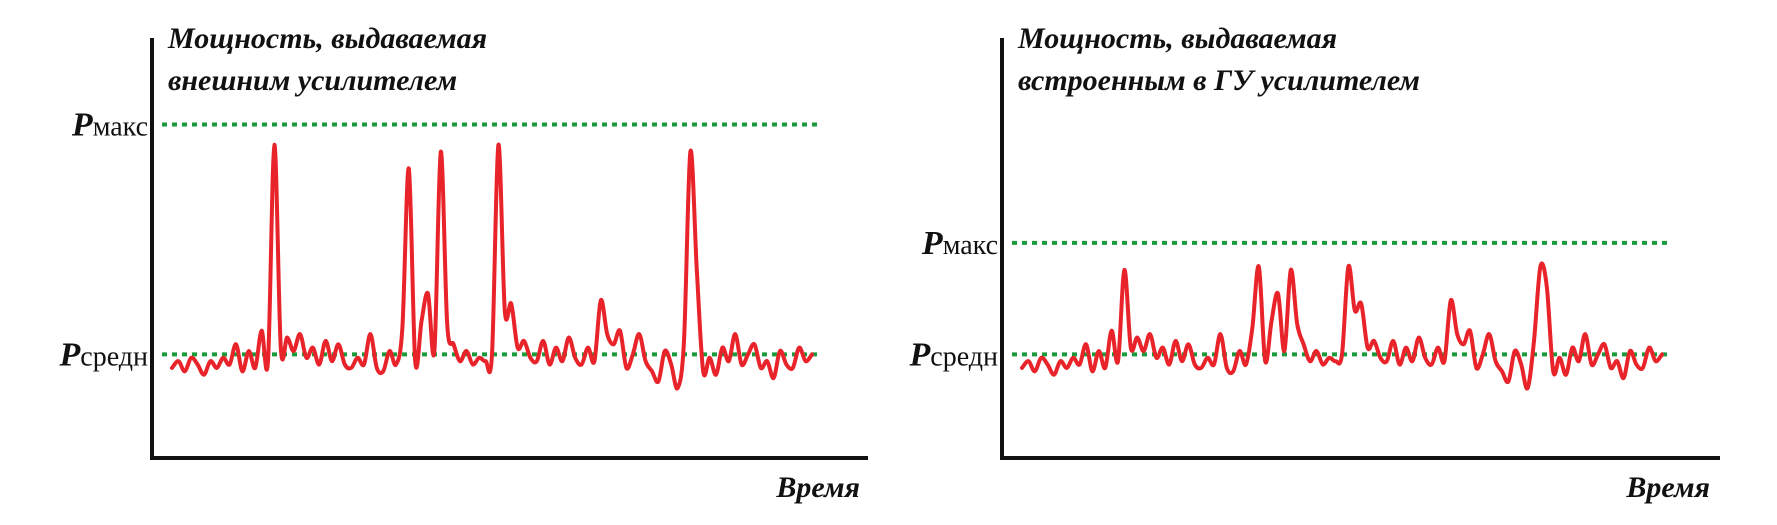  I want to click on chart-right-reference-label-средн: Pсредн, so click(954, 354).